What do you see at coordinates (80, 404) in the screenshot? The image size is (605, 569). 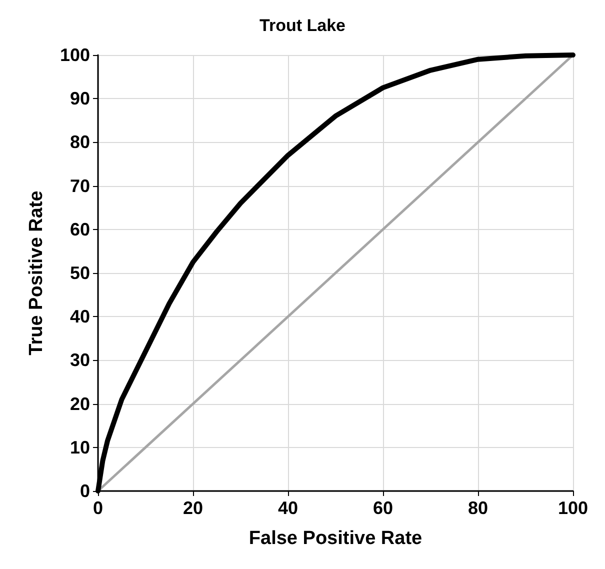 I see `y-tick-label: 20` at bounding box center [80, 404].